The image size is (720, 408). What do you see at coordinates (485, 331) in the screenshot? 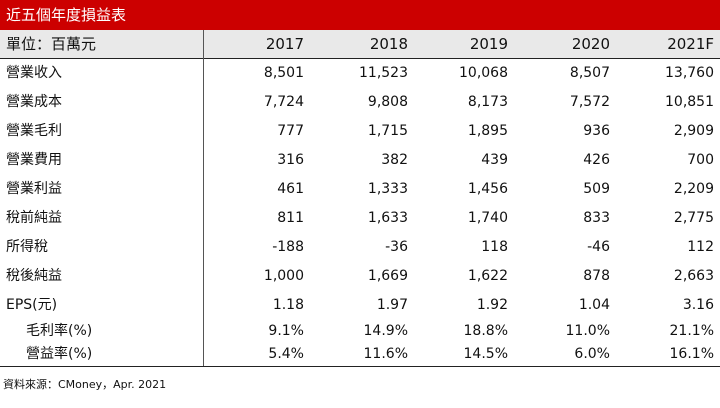
I see `table-cell: 18.8%` at bounding box center [485, 331].